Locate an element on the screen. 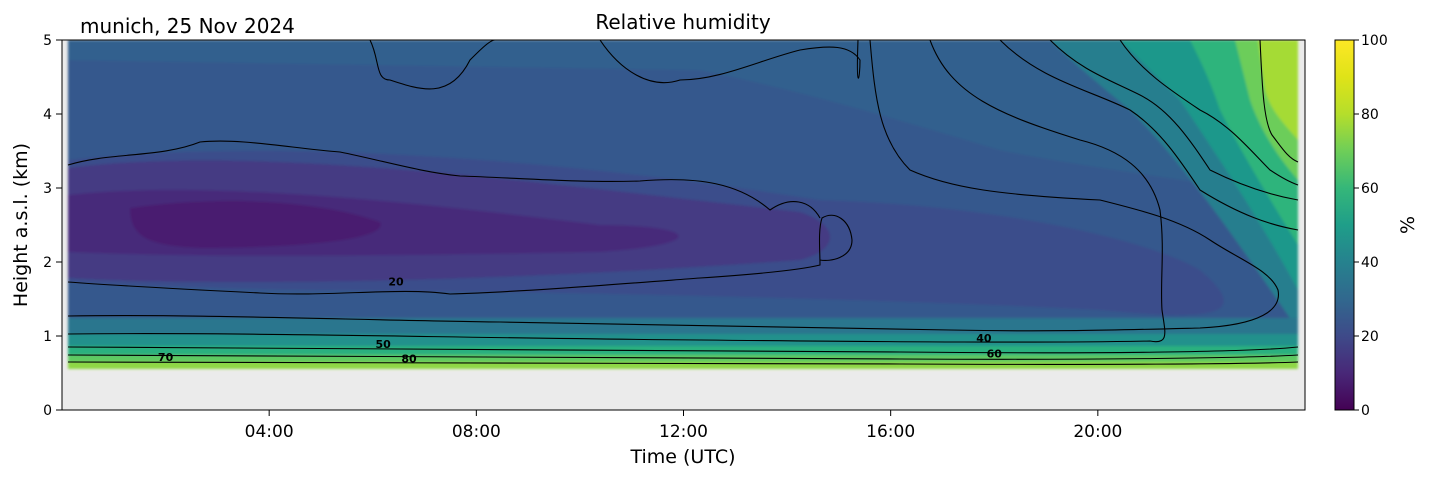  x-axis: 04:00 08:00 12:00 16:00 20:00 is located at coordinates (683, 426).